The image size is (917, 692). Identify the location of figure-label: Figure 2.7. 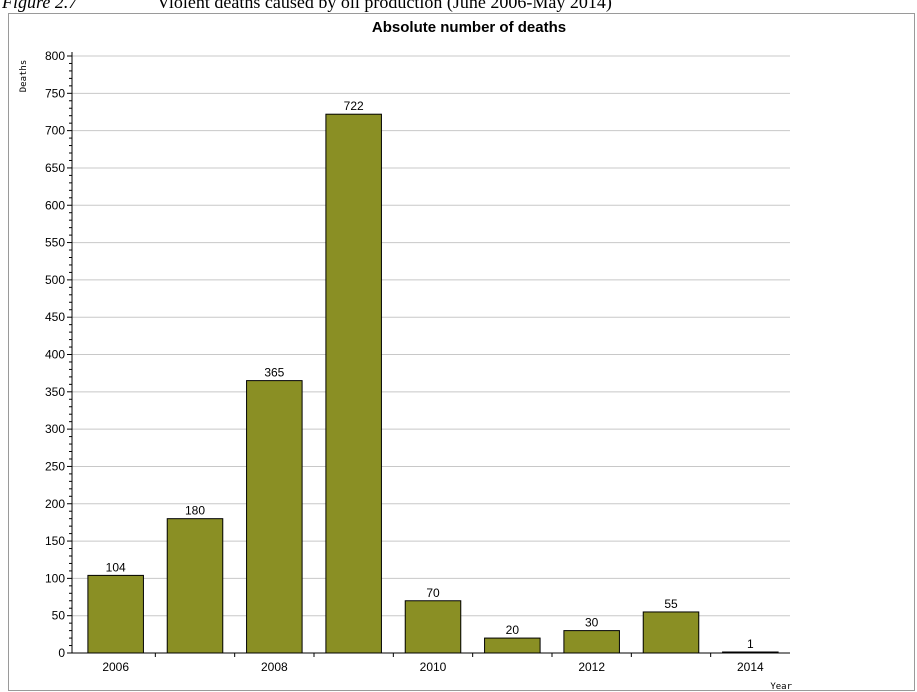
(40, 6).